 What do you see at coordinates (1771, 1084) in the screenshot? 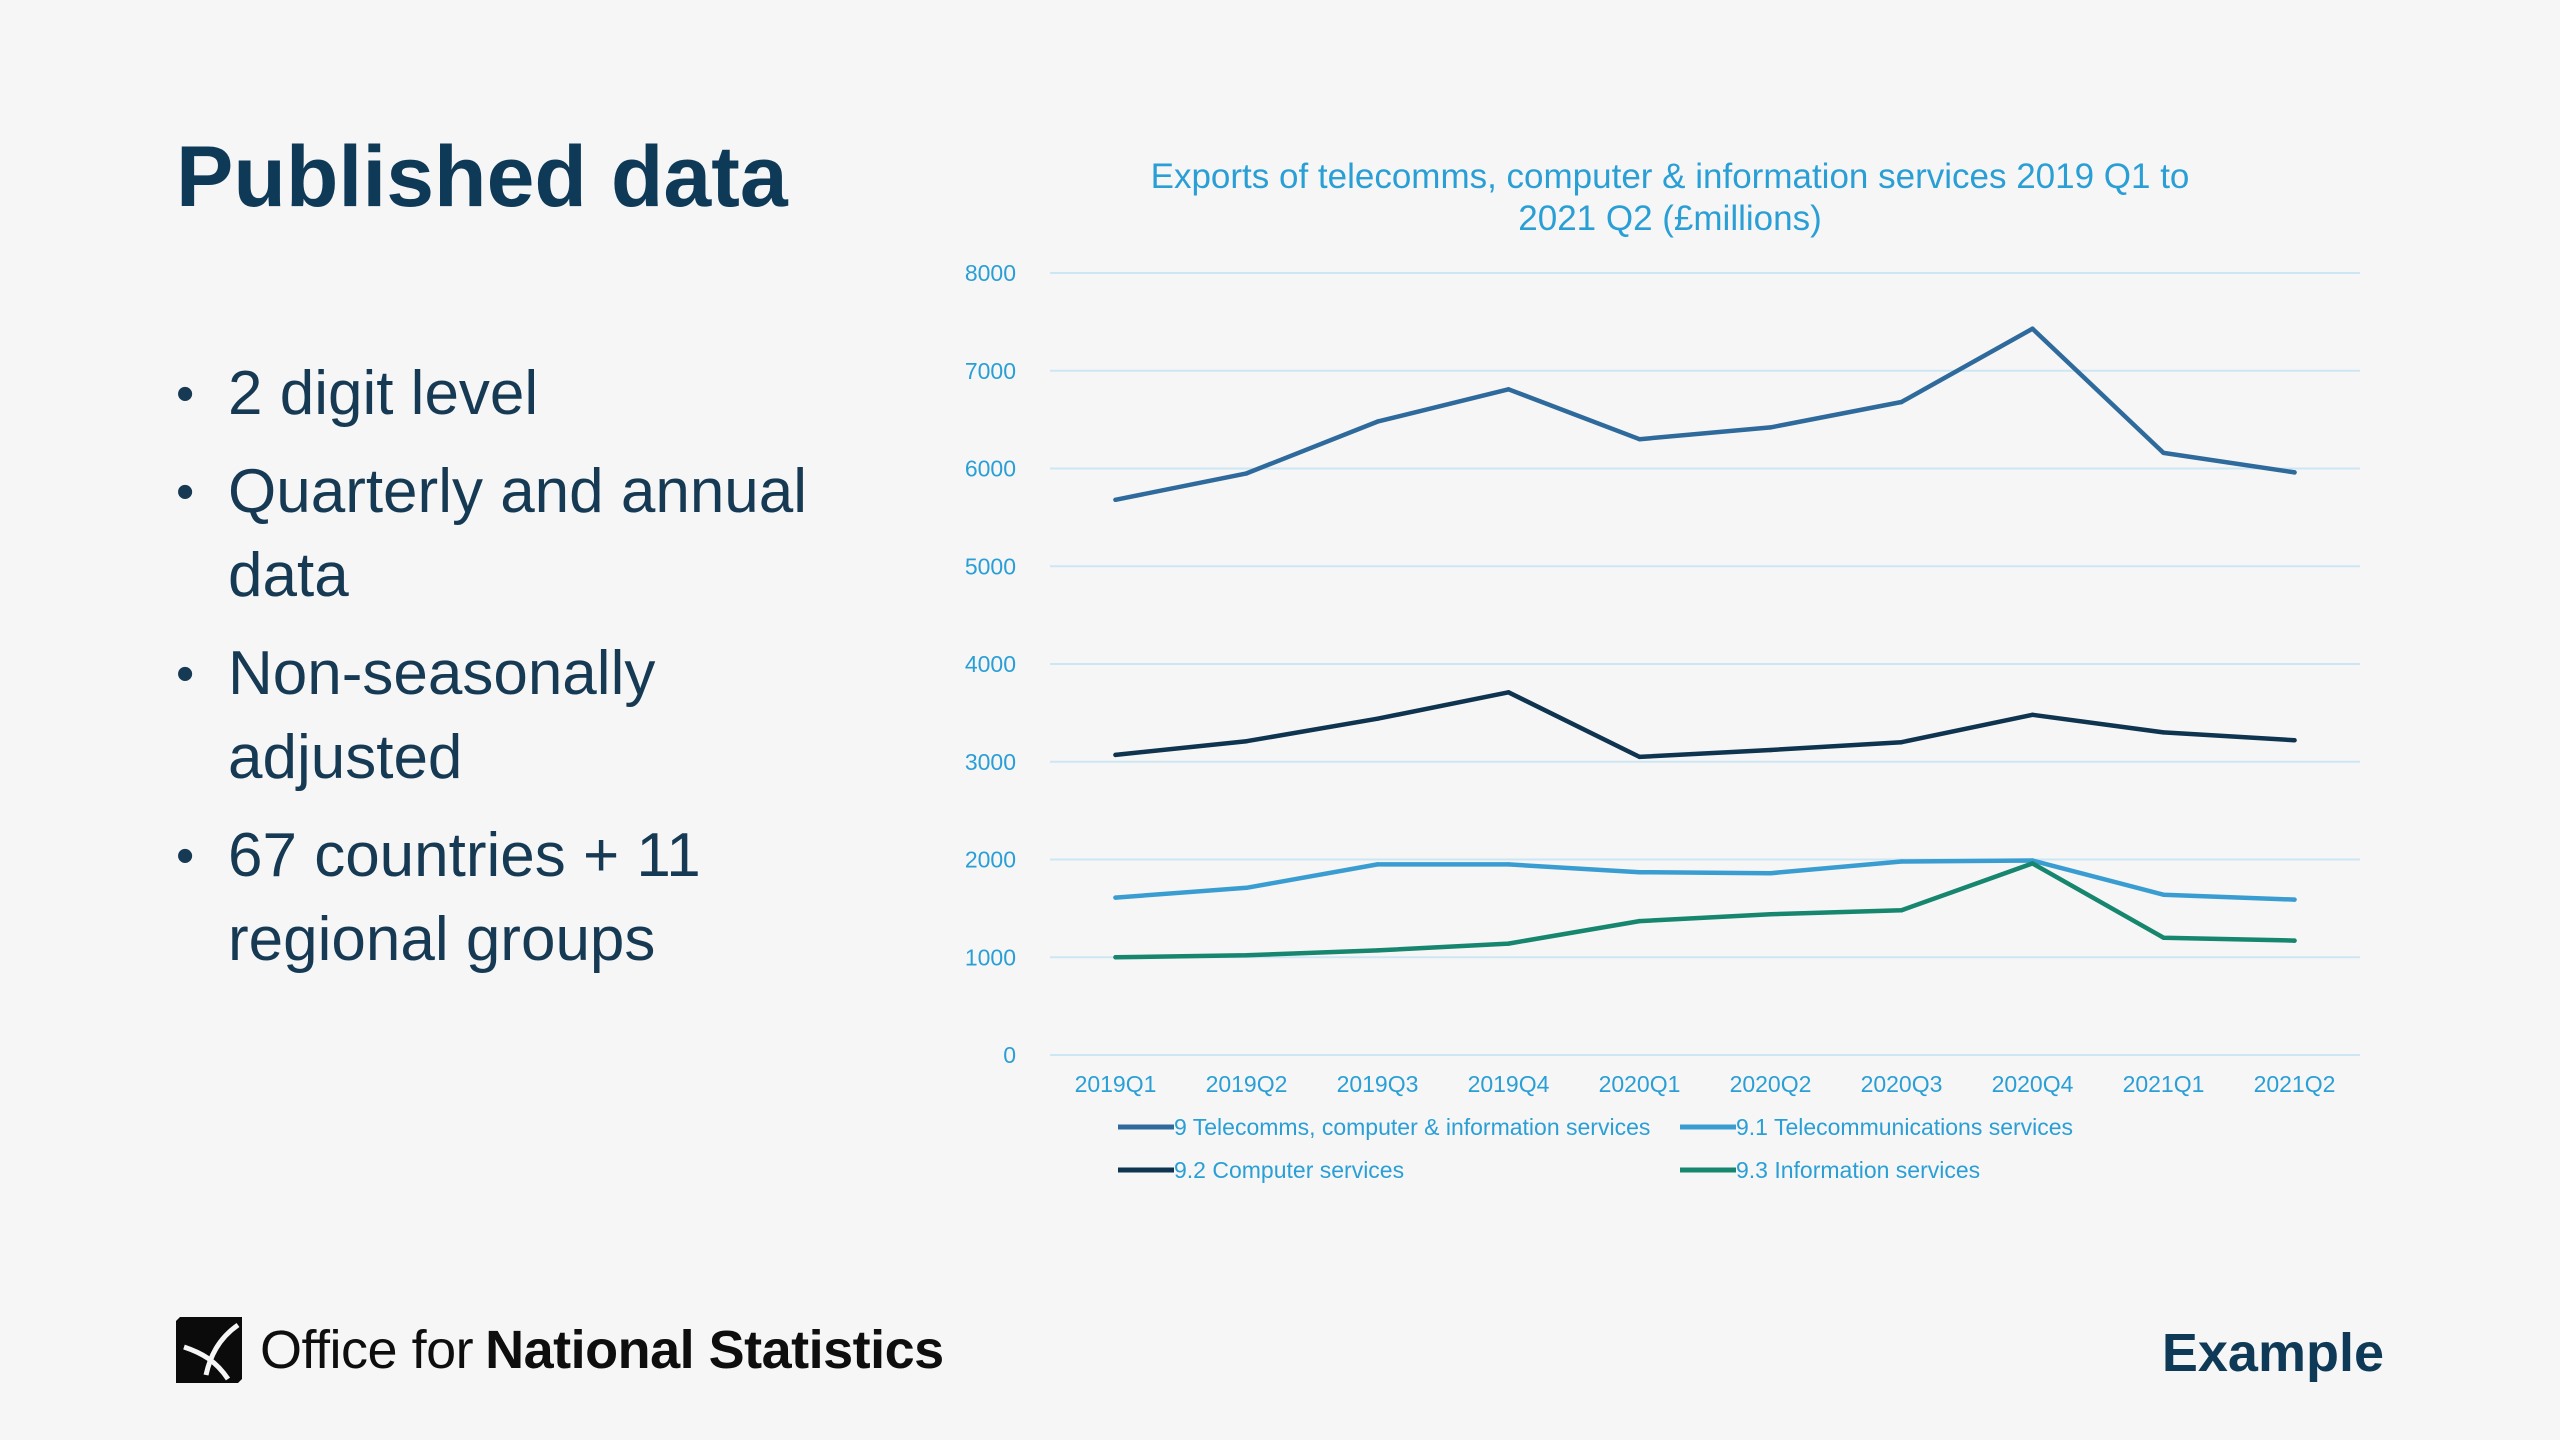
I see `x-tick-label: 2020Q2` at bounding box center [1771, 1084].